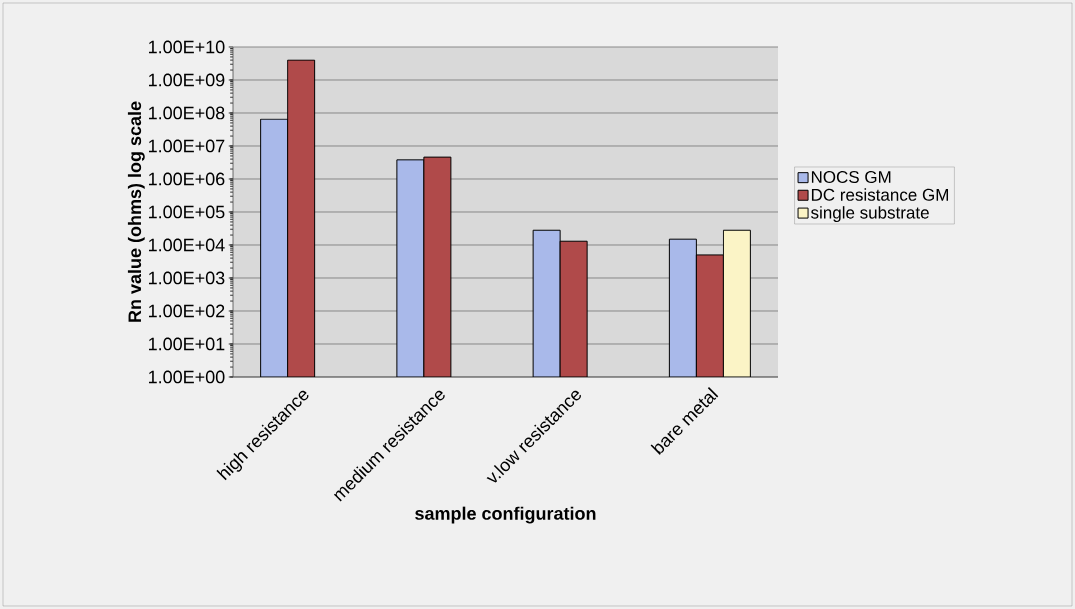  I want to click on legend-label: NOCS GM, so click(851, 177).